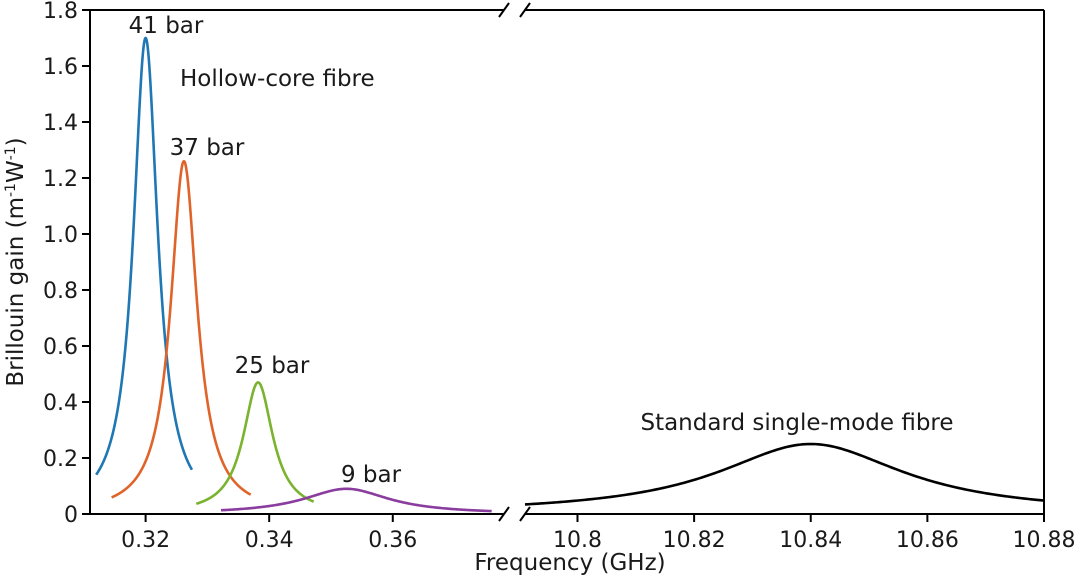 The height and width of the screenshot is (577, 1080). Describe the element at coordinates (60, 235) in the screenshot. I see `y-tick-label: 1.0` at that location.